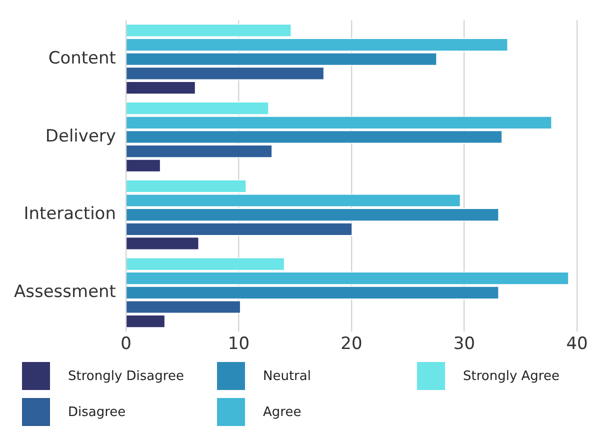 This screenshot has width=595, height=432. I want to click on legend-label: Agree, so click(282, 412).